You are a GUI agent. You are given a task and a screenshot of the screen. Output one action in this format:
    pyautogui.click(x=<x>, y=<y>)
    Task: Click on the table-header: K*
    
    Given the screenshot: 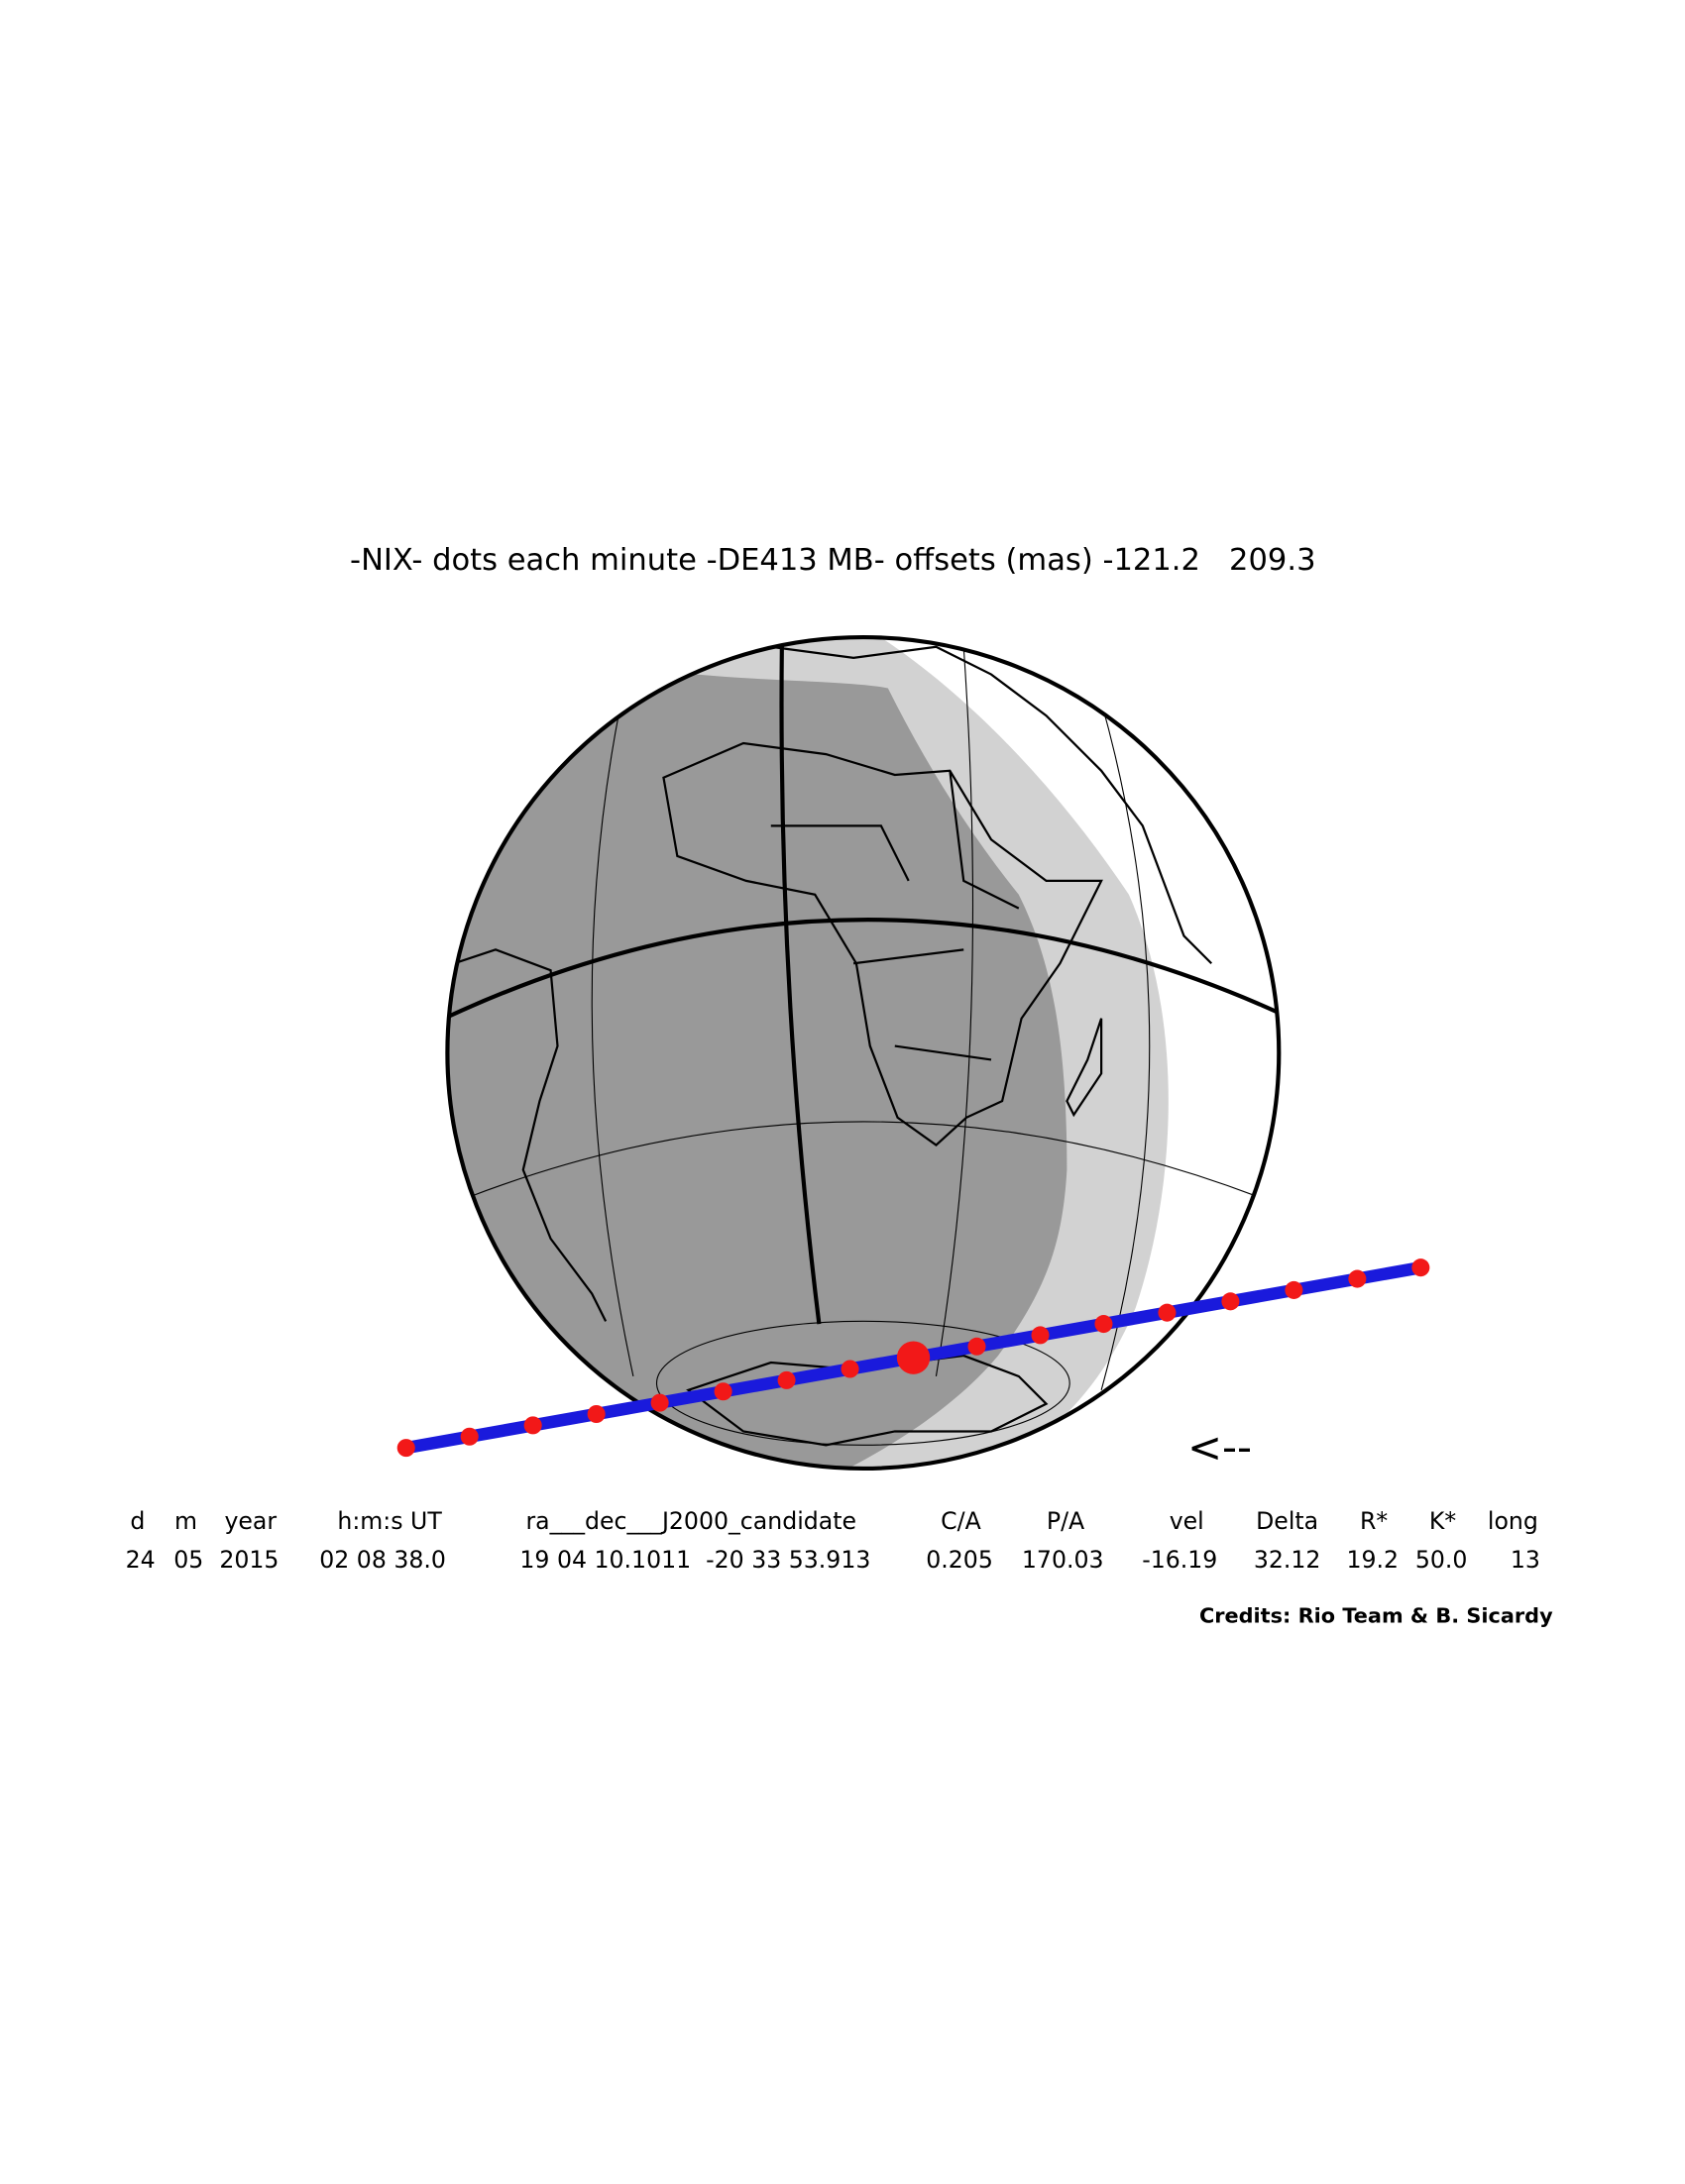 What is the action you would take?
    pyautogui.click(x=1442, y=1521)
    